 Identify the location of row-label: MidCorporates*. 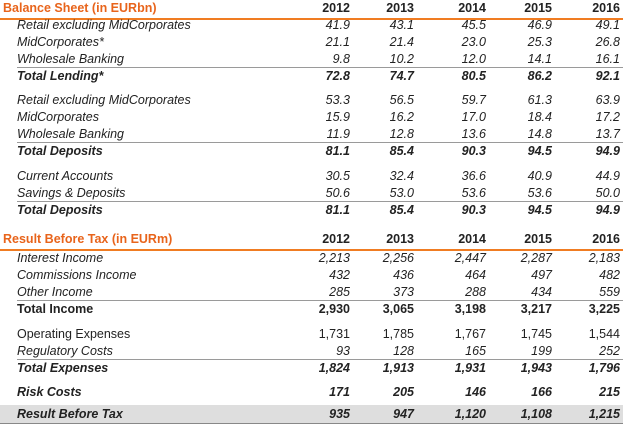
(60, 42).